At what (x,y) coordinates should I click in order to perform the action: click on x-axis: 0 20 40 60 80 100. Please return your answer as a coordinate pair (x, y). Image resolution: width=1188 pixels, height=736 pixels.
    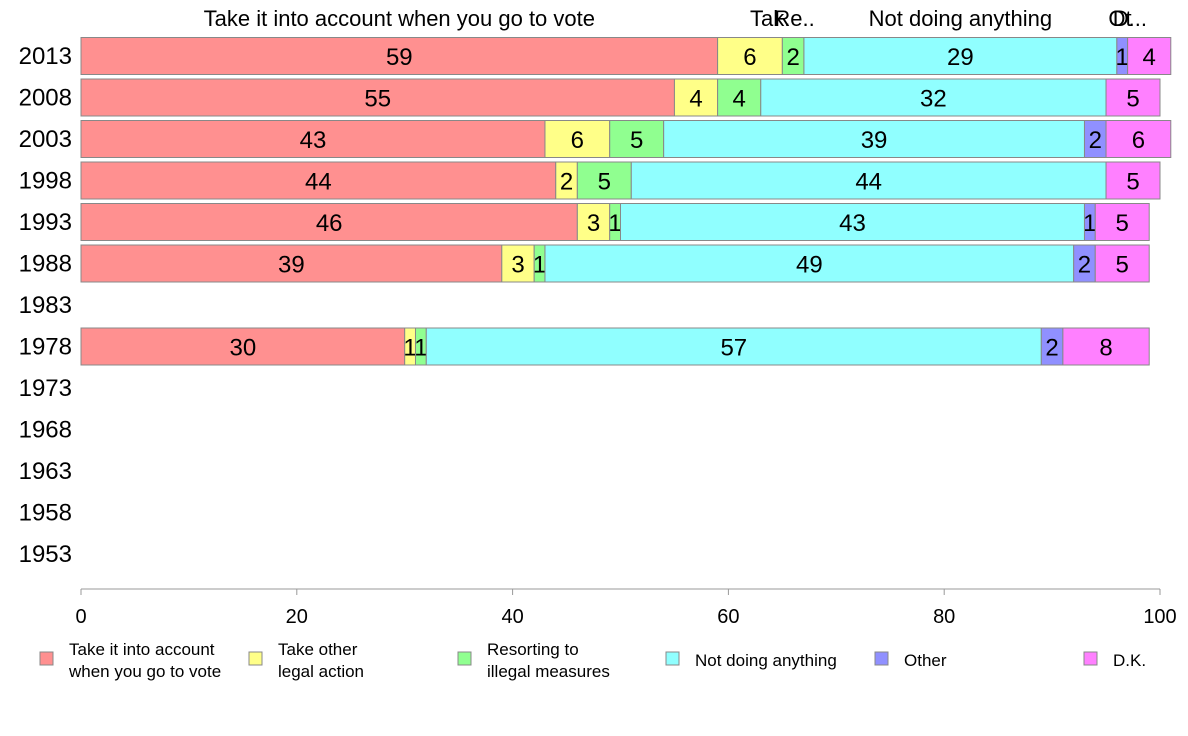
    Looking at the image, I should click on (626, 608).